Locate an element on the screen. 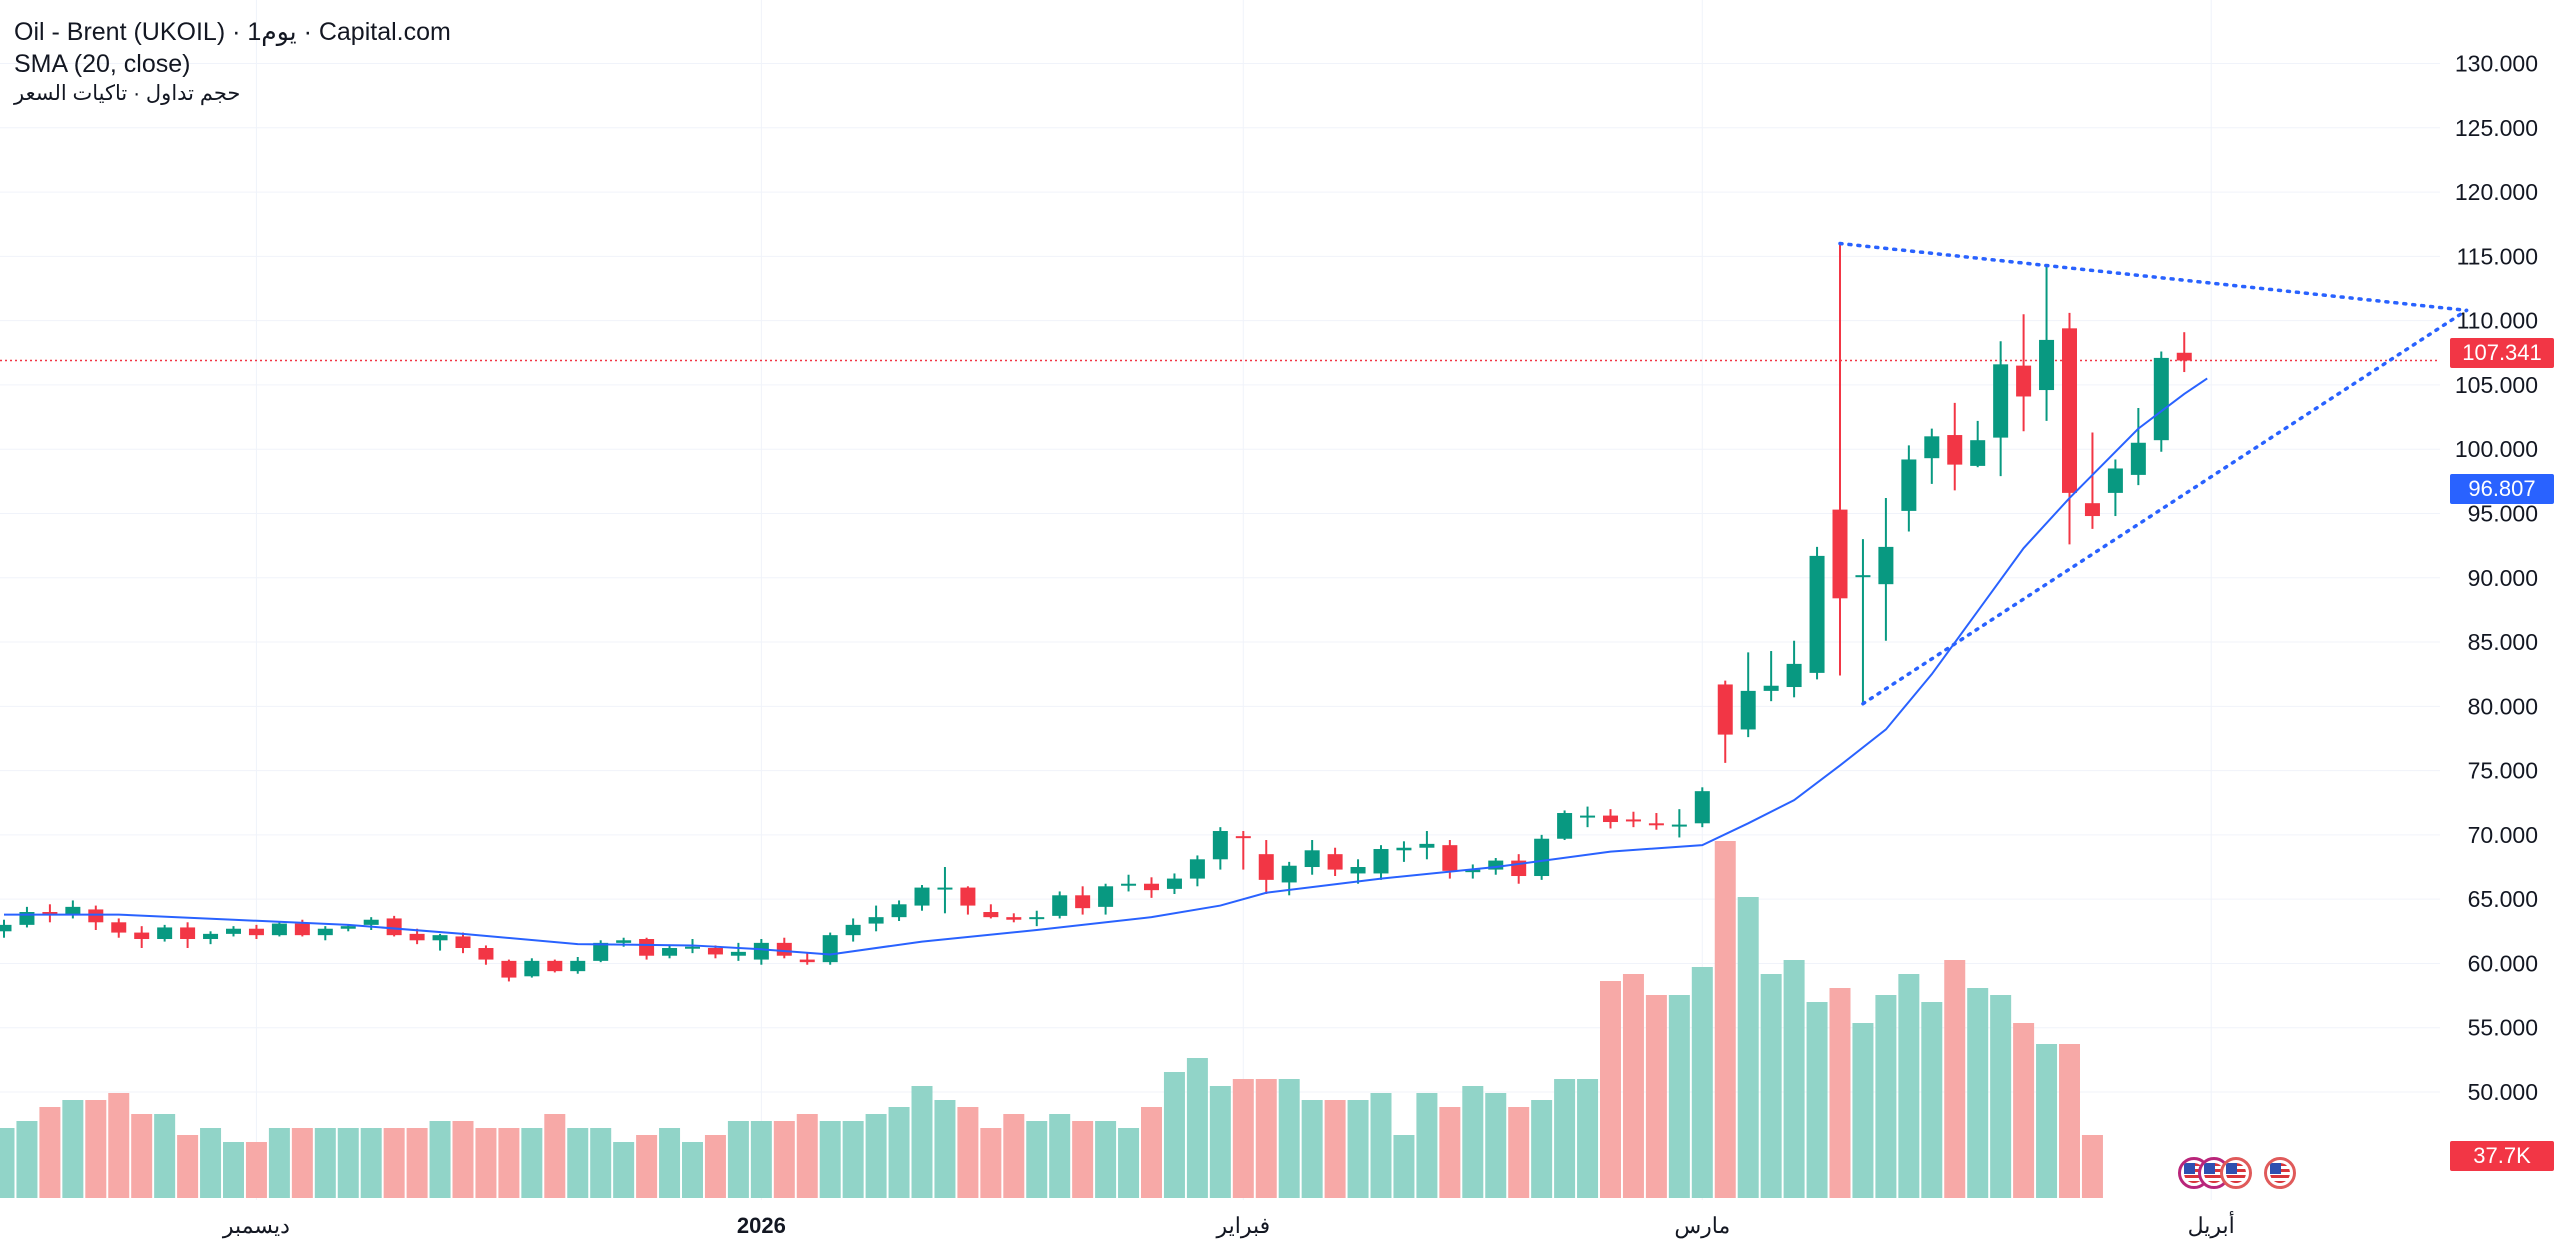 The width and height of the screenshot is (2560, 1250). volume-indicator-label: حجم تداول · تاكيات السعر is located at coordinates (127, 93).